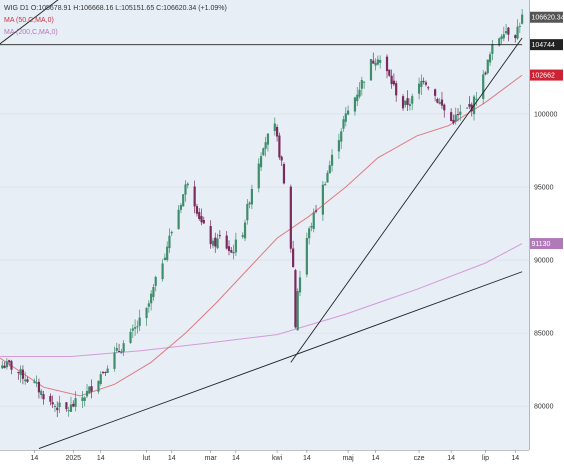 Image resolution: width=564 pixels, height=467 pixels. I want to click on x-tick-label: lut, so click(146, 458).